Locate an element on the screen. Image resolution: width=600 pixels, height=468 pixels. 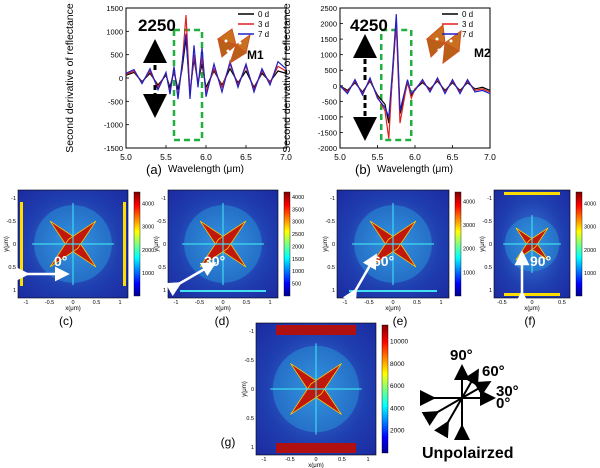
heatmap-1-ylabel: y(μm) is located at coordinates (157, 243).